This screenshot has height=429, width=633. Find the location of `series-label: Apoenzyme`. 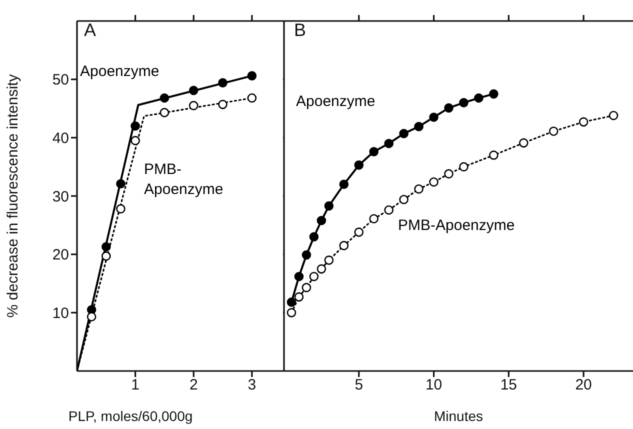

series-label: Apoenzyme is located at coordinates (120, 72).